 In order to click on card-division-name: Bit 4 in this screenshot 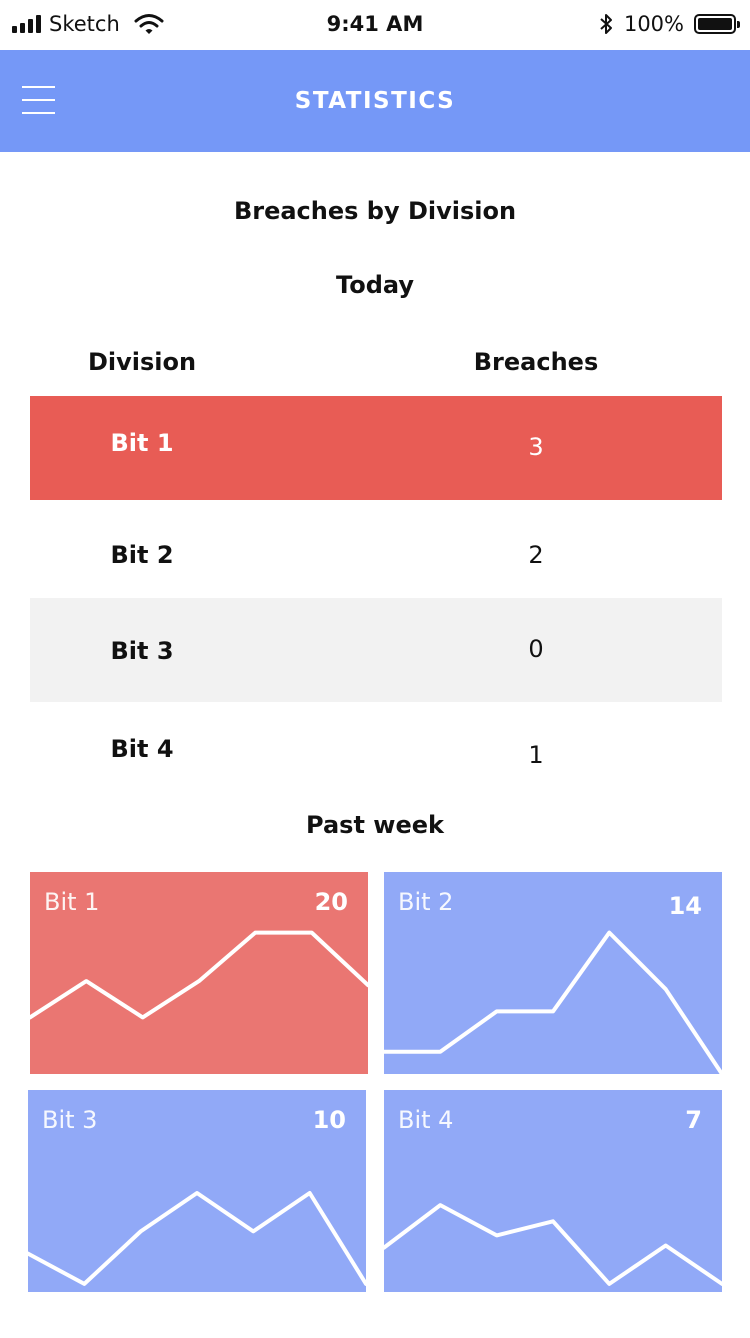, I will do `click(426, 1120)`.